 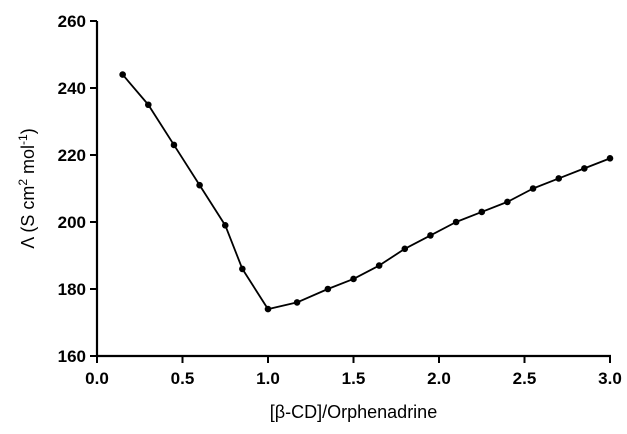 What do you see at coordinates (610, 378) in the screenshot?
I see `x-tick-label: 3.0` at bounding box center [610, 378].